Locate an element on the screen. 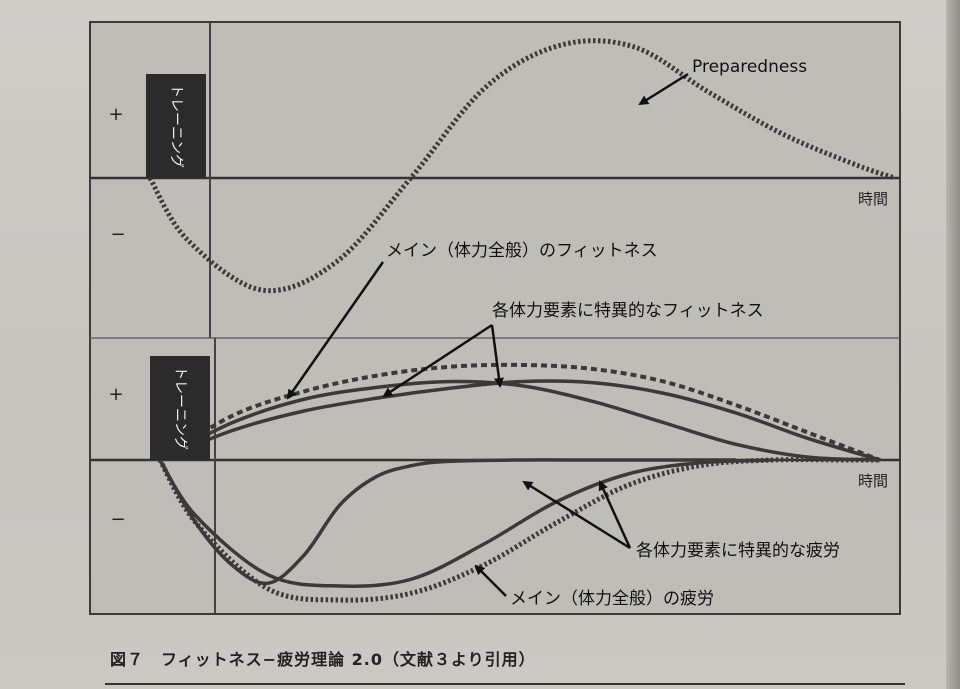 The image size is (960, 689). arrow-main-fitness is located at coordinates (335, 330).